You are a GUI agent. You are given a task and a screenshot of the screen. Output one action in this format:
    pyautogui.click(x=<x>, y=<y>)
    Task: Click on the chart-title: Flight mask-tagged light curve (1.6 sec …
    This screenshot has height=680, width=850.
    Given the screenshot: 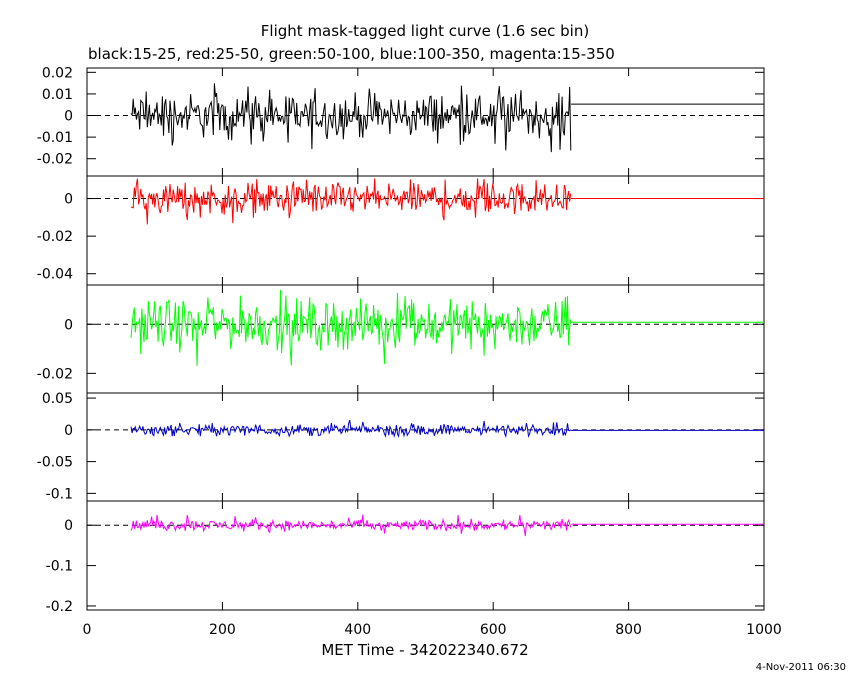 What is the action you would take?
    pyautogui.click(x=425, y=31)
    